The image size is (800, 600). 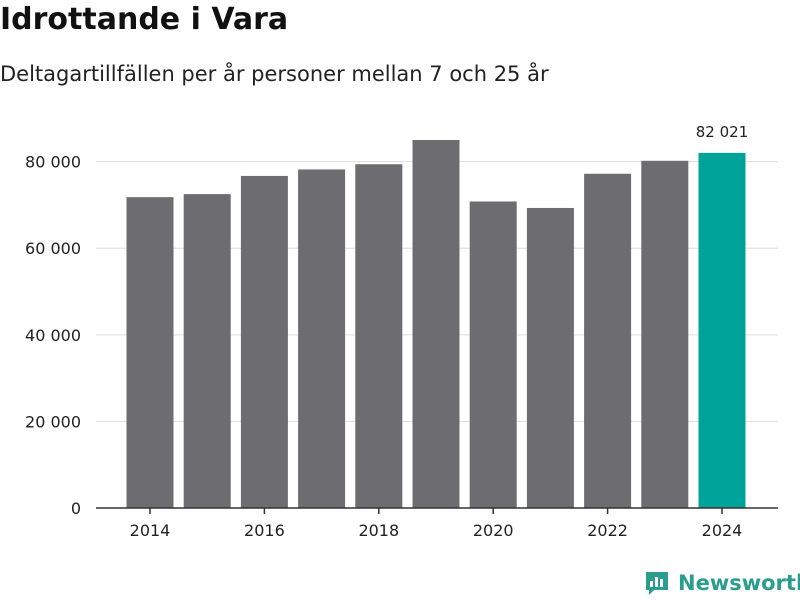 What do you see at coordinates (378, 530) in the screenshot?
I see `x-tick-label: 2018` at bounding box center [378, 530].